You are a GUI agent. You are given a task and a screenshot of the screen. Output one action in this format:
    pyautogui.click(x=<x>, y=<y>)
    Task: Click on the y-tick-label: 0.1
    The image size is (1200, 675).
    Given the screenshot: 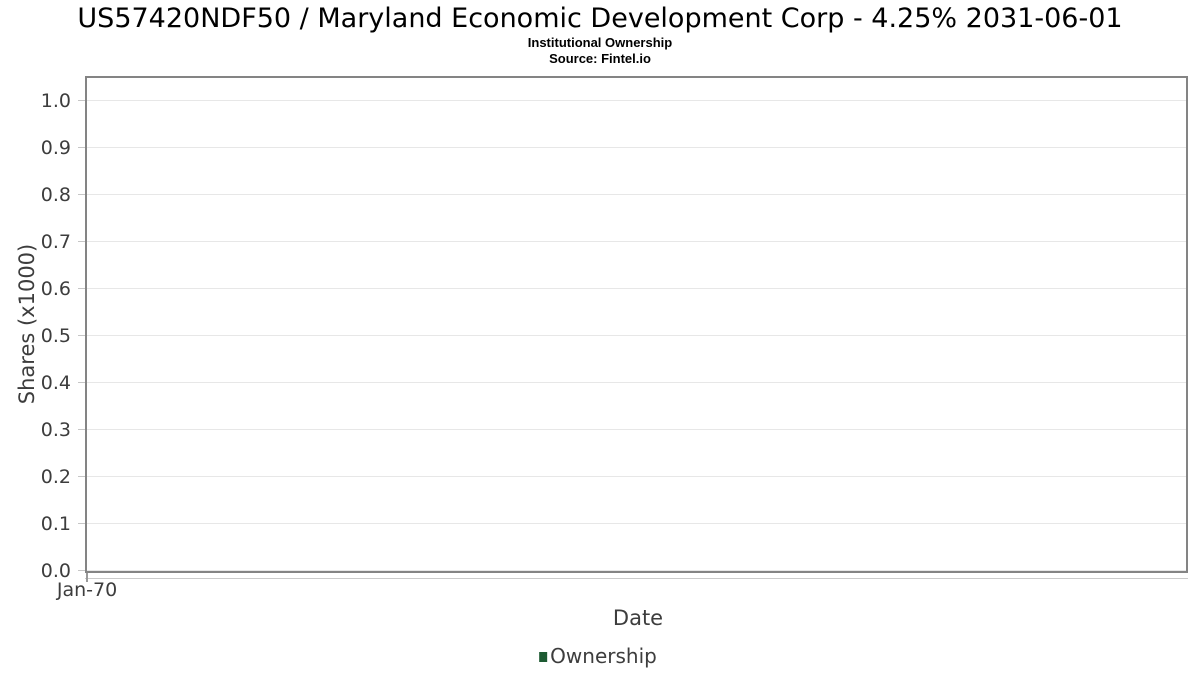 What is the action you would take?
    pyautogui.click(x=55, y=524)
    